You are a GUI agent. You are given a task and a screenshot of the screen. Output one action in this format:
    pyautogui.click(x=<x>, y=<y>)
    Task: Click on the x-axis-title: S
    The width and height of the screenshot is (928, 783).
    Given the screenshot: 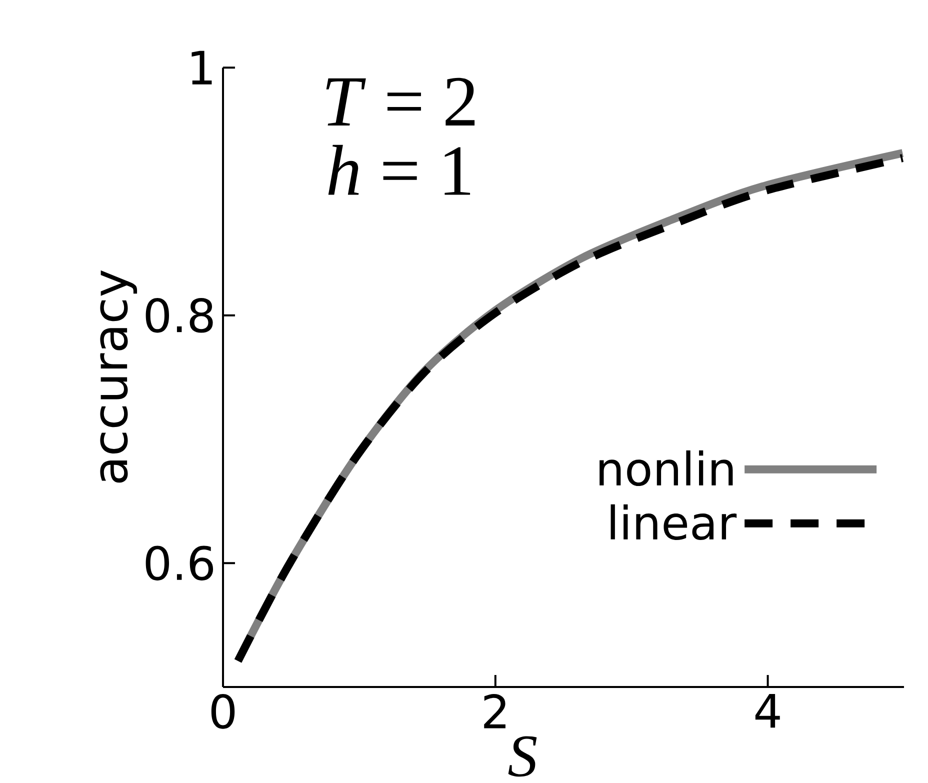 What is the action you would take?
    pyautogui.click(x=522, y=756)
    